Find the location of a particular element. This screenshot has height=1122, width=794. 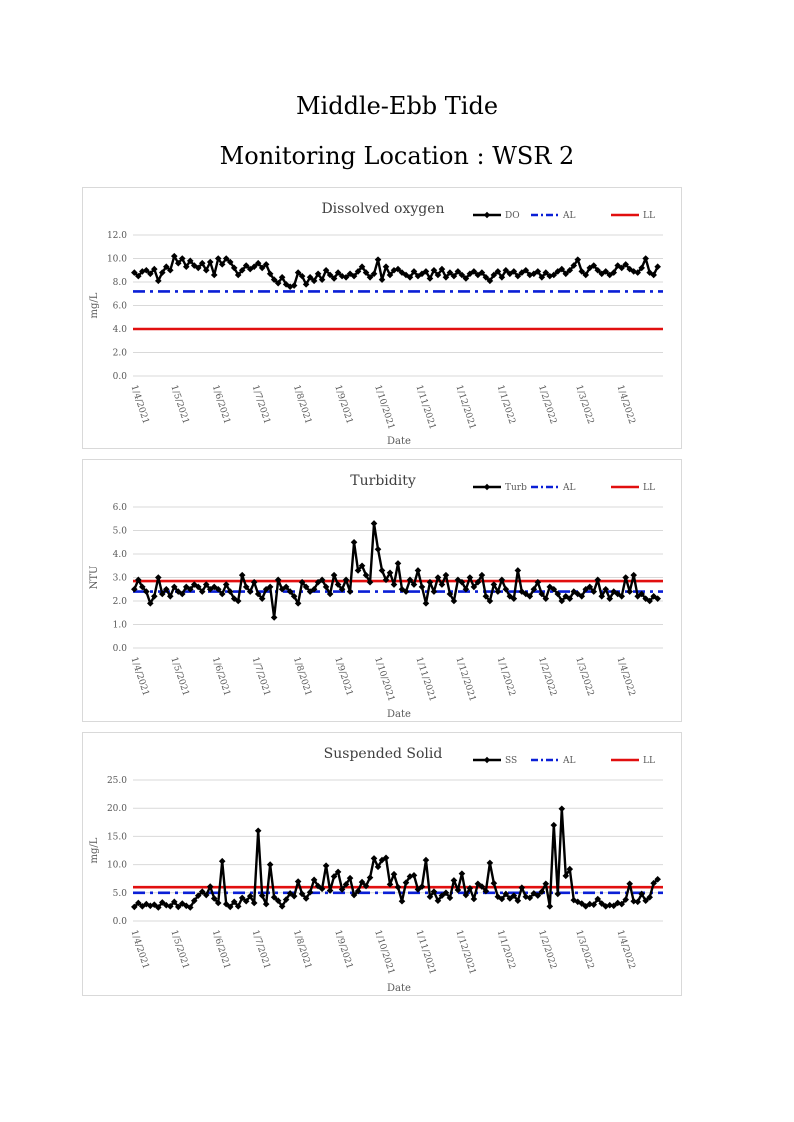

y-tick-label: 15.0 is located at coordinates (117, 837).